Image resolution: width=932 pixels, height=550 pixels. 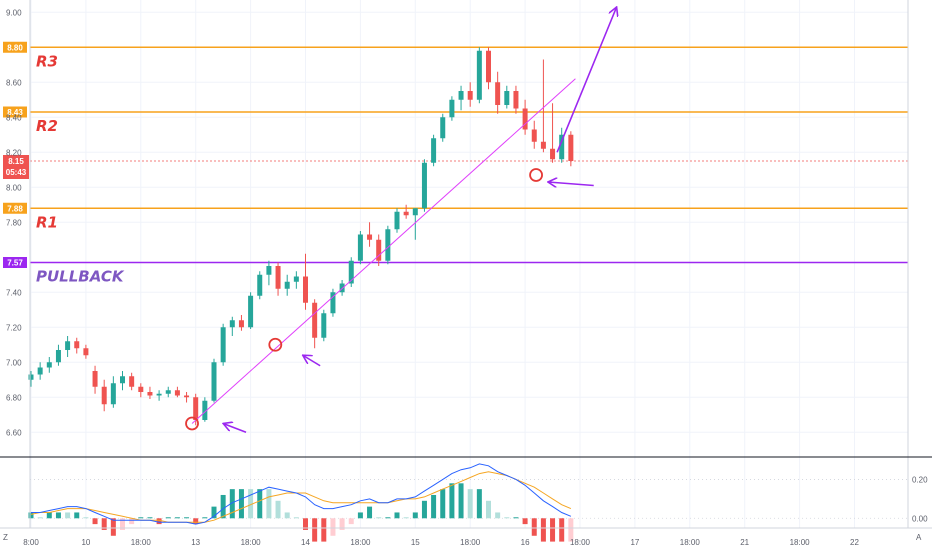 I want to click on level-price-tag-text: 8.43, so click(x=15, y=112).